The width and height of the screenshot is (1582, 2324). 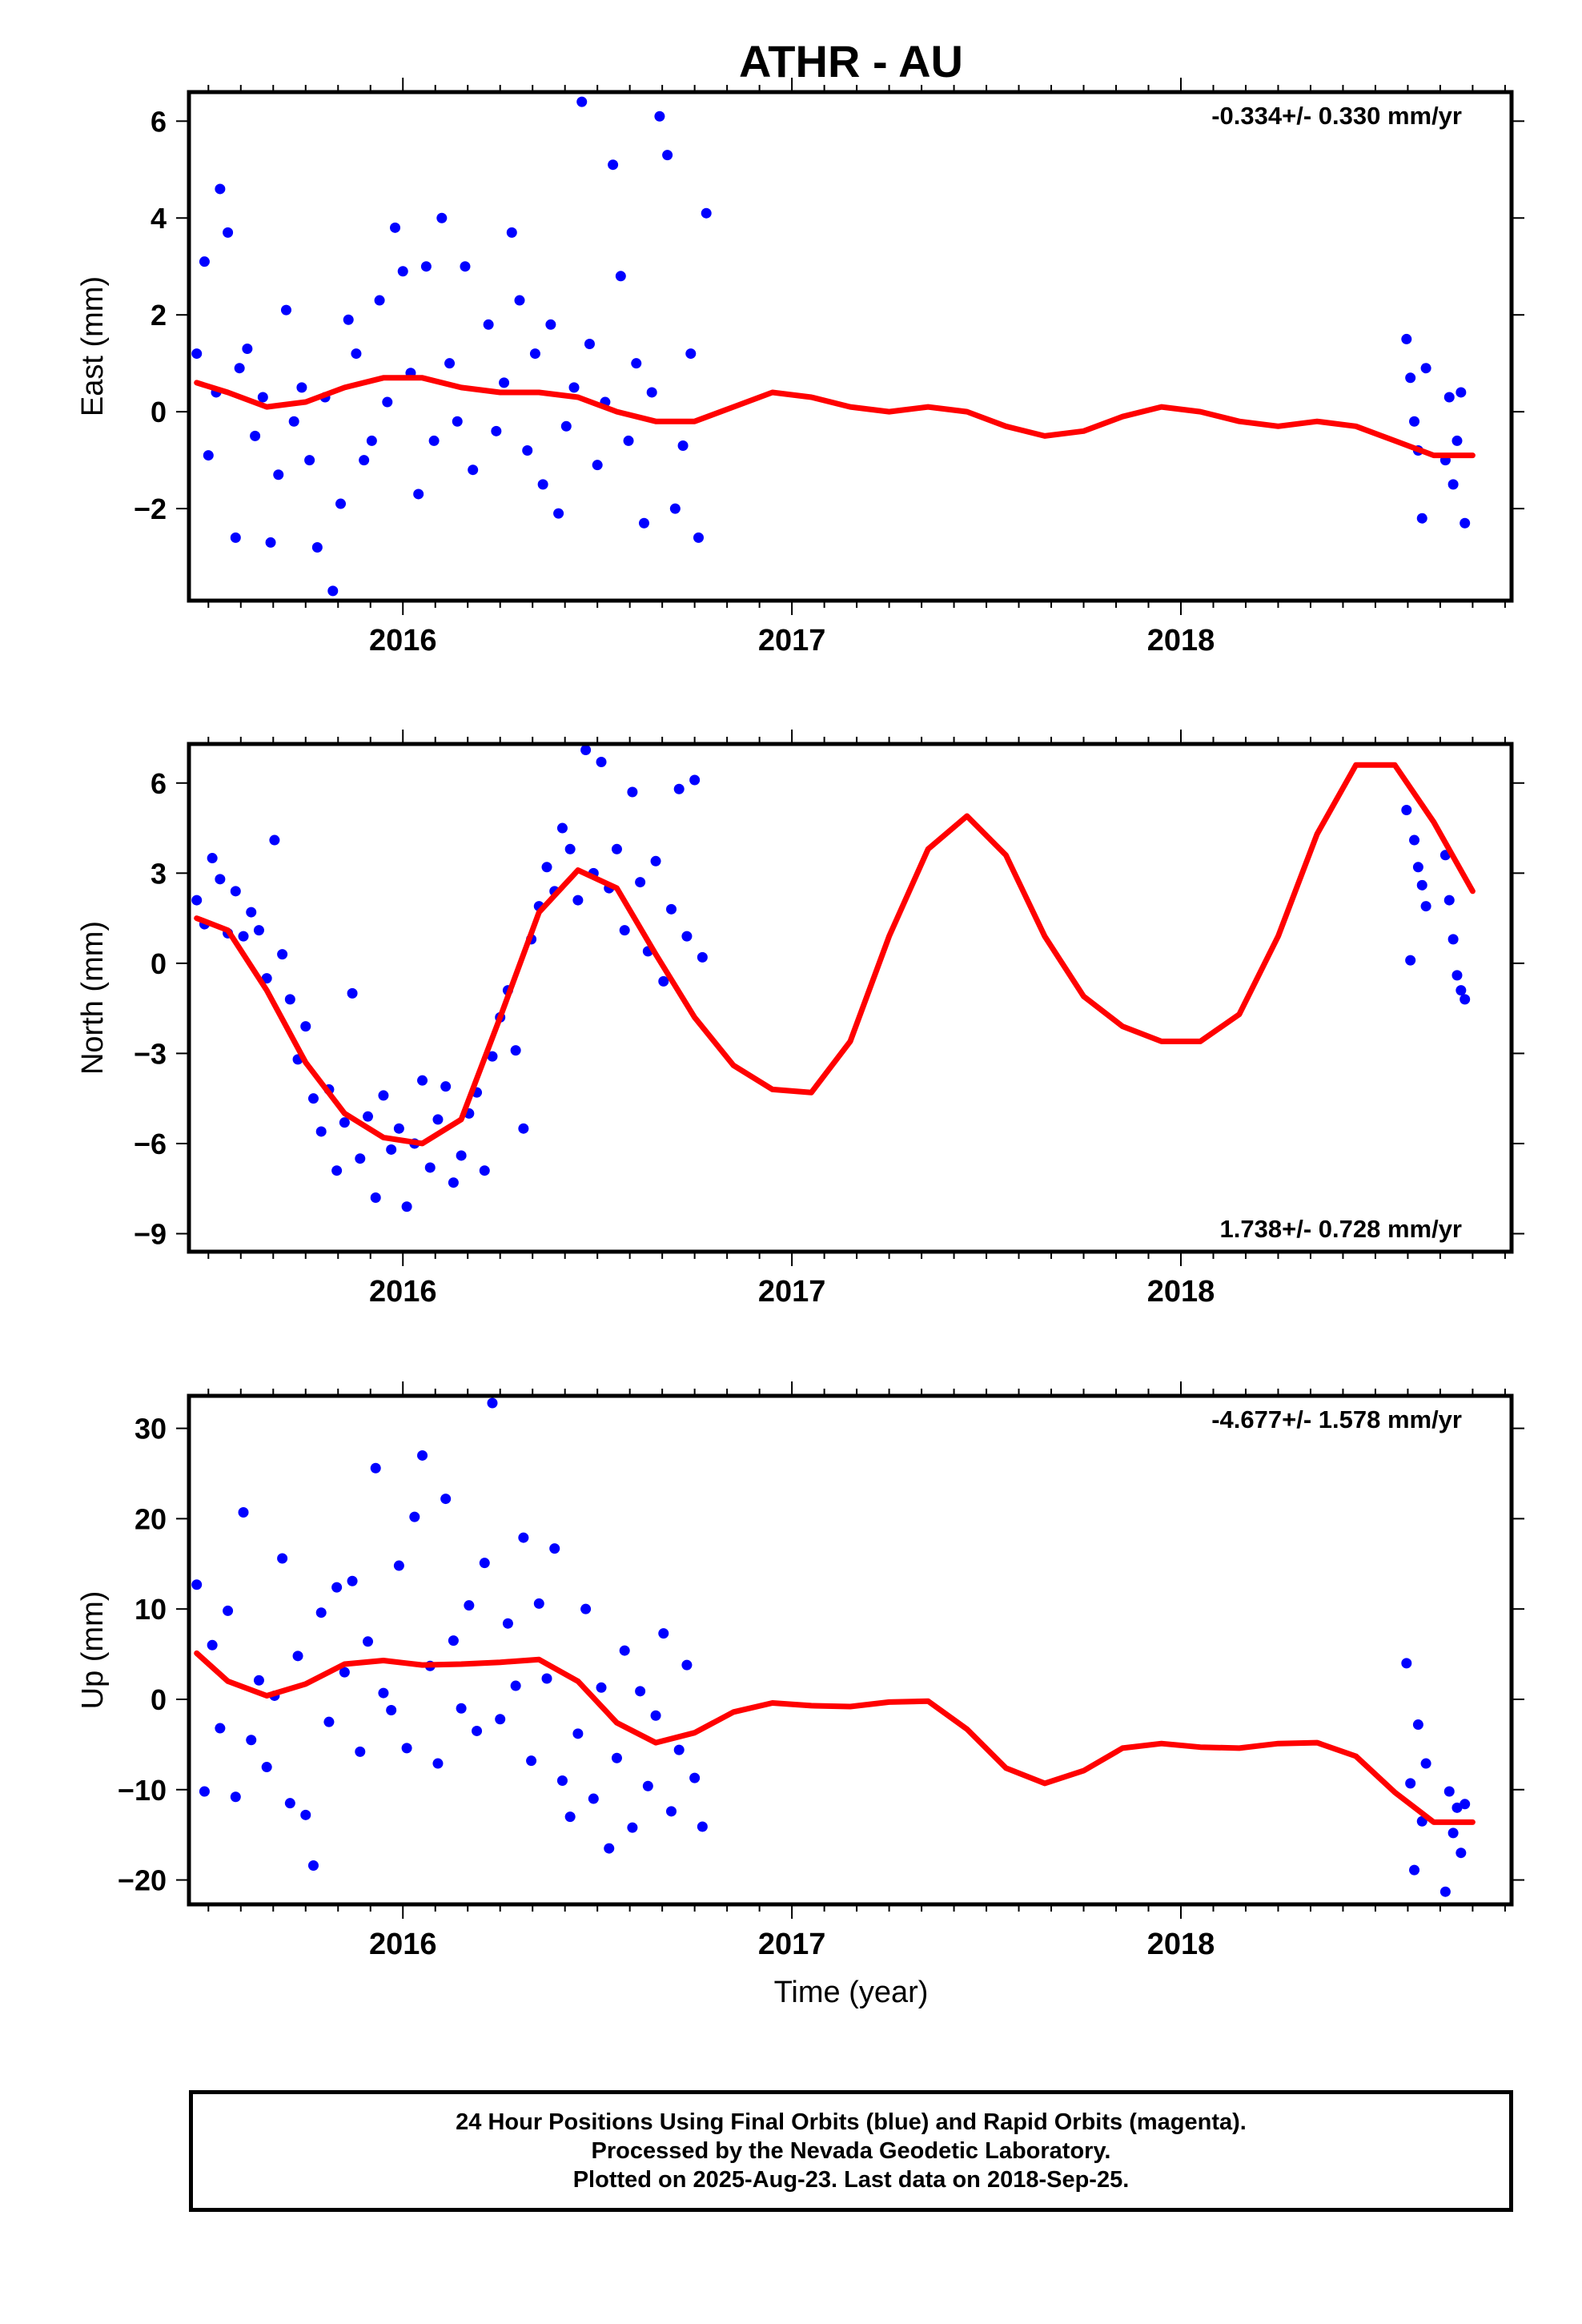 What do you see at coordinates (159, 963) in the screenshot?
I see `y-tick-label: 0` at bounding box center [159, 963].